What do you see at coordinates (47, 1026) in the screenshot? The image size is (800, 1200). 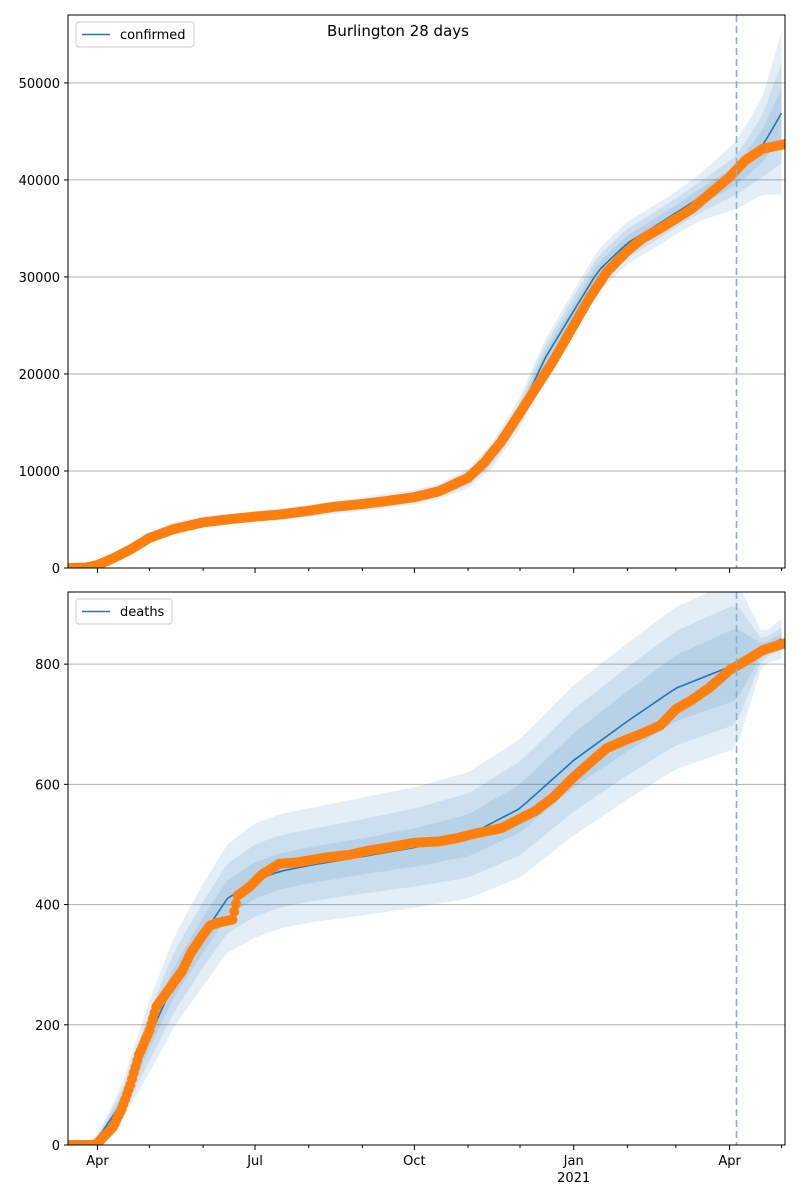 I see `y-tick-label: 200` at bounding box center [47, 1026].